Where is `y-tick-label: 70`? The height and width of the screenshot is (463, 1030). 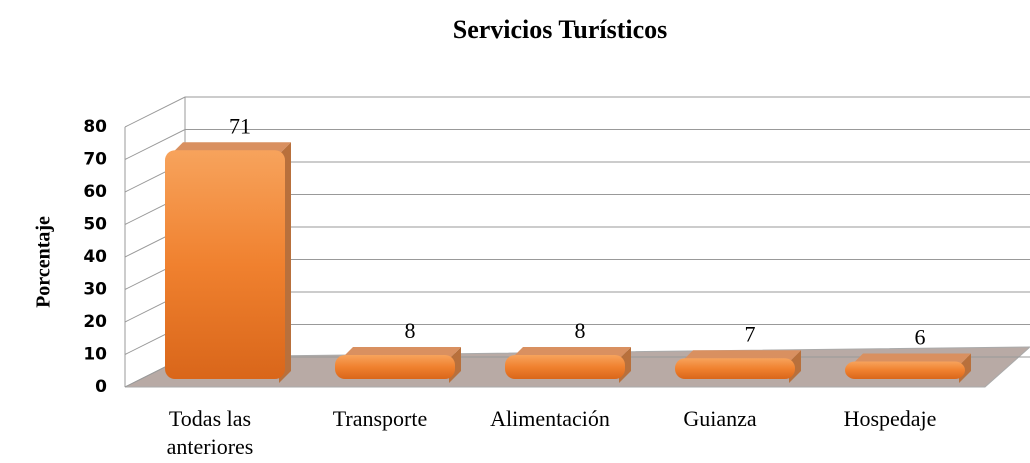 y-tick-label: 70 is located at coordinates (95, 160).